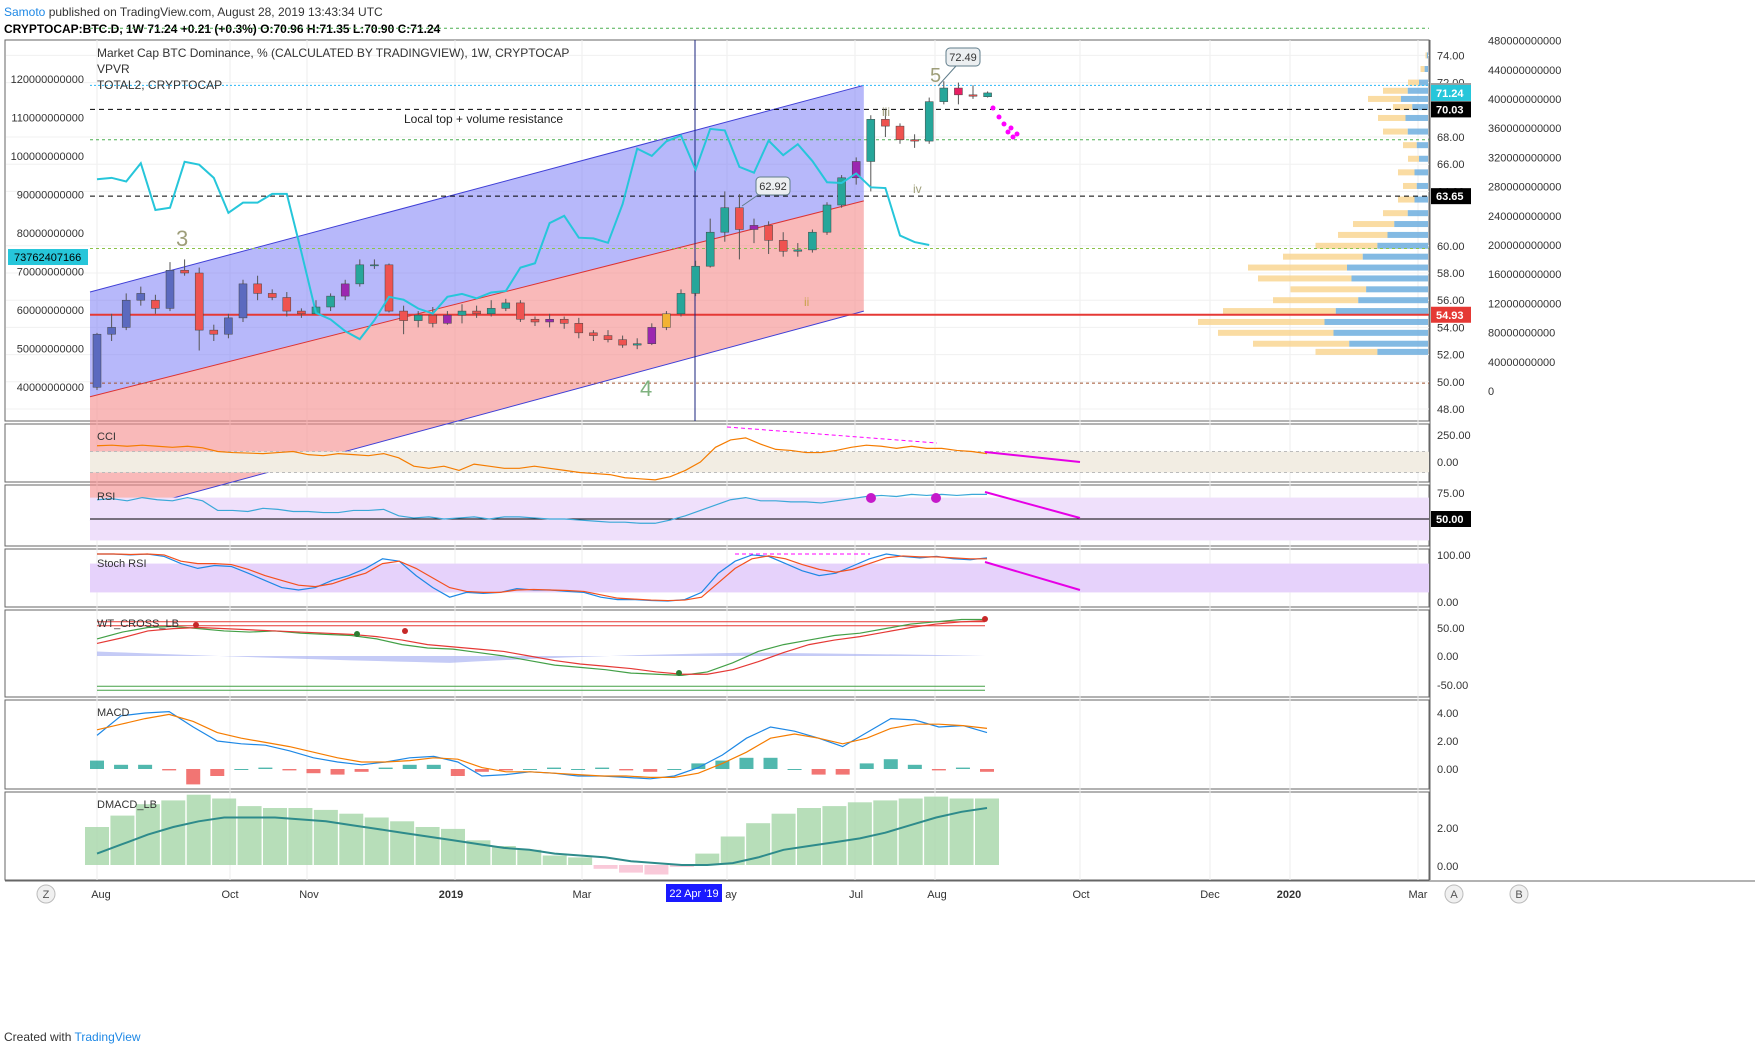  Describe the element at coordinates (106, 497) in the screenshot. I see `rsi-label: RSI` at that location.